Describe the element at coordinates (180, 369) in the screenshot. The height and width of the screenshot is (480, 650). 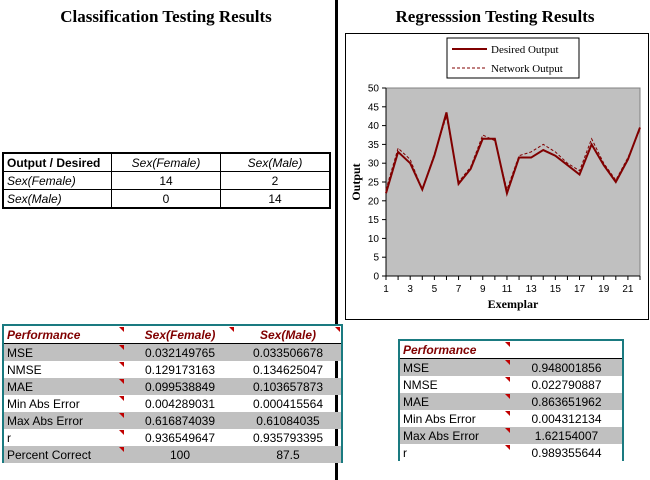
I see `metric-value: 0.129173163` at that location.